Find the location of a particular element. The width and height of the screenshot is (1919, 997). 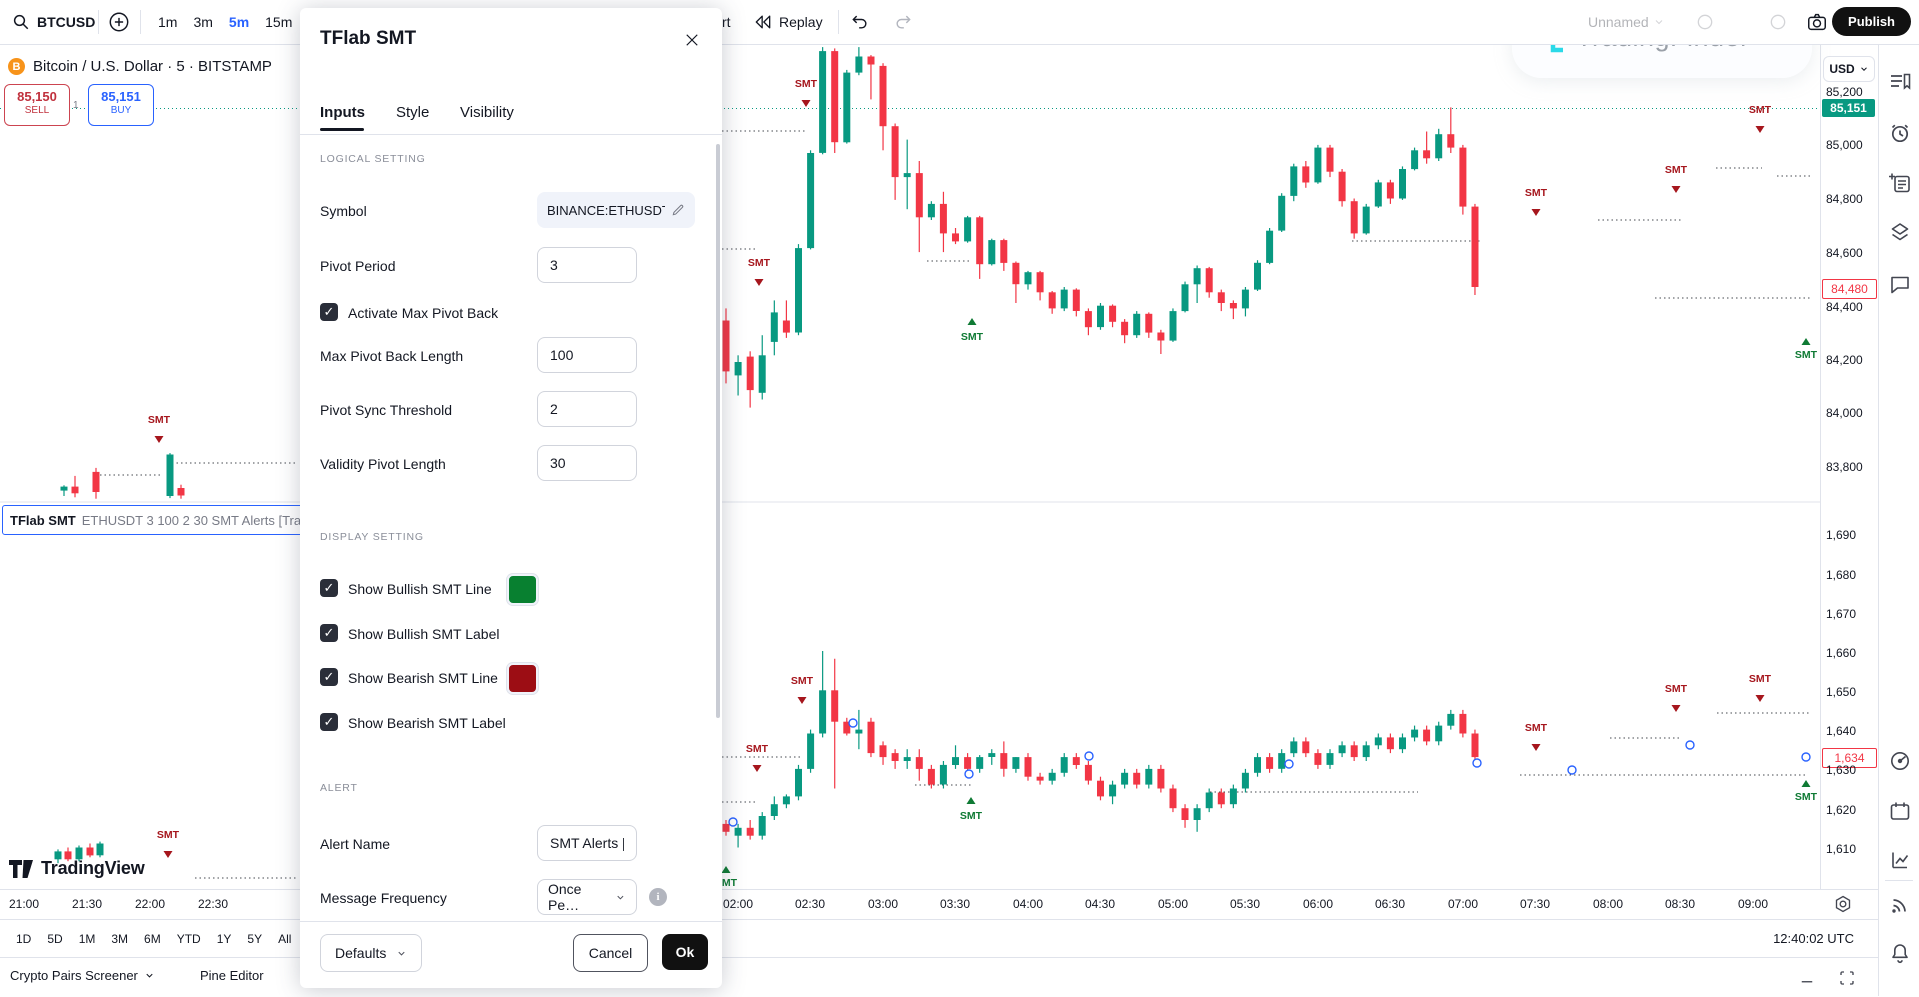

data-stream-icon is located at coordinates (1900, 905).